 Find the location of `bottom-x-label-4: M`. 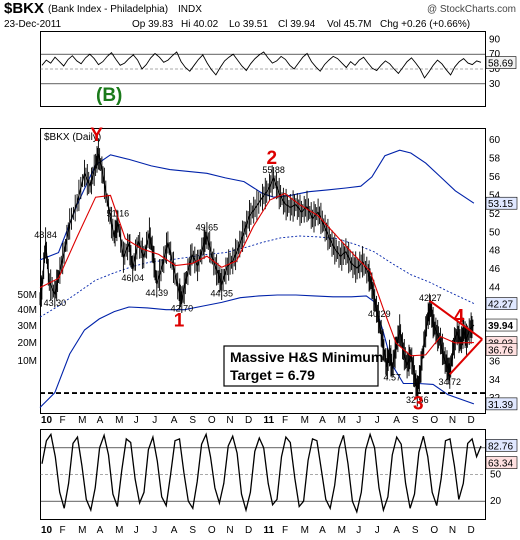

bottom-x-label-4: M is located at coordinates (119, 530).